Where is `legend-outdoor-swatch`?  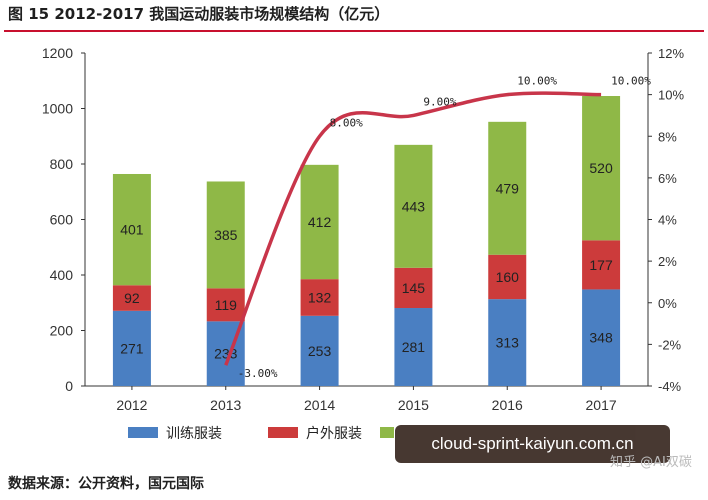 legend-outdoor-swatch is located at coordinates (283, 432).